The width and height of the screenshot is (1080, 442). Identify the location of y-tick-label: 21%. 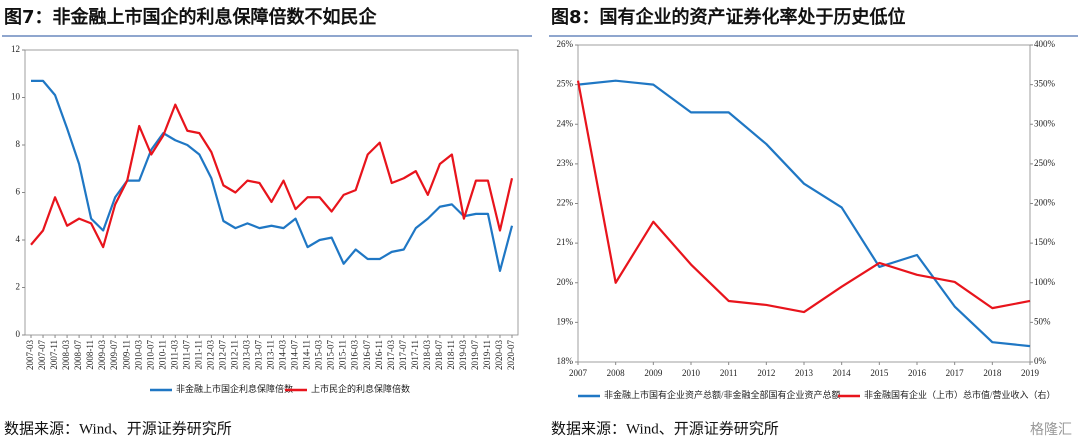
(565, 242).